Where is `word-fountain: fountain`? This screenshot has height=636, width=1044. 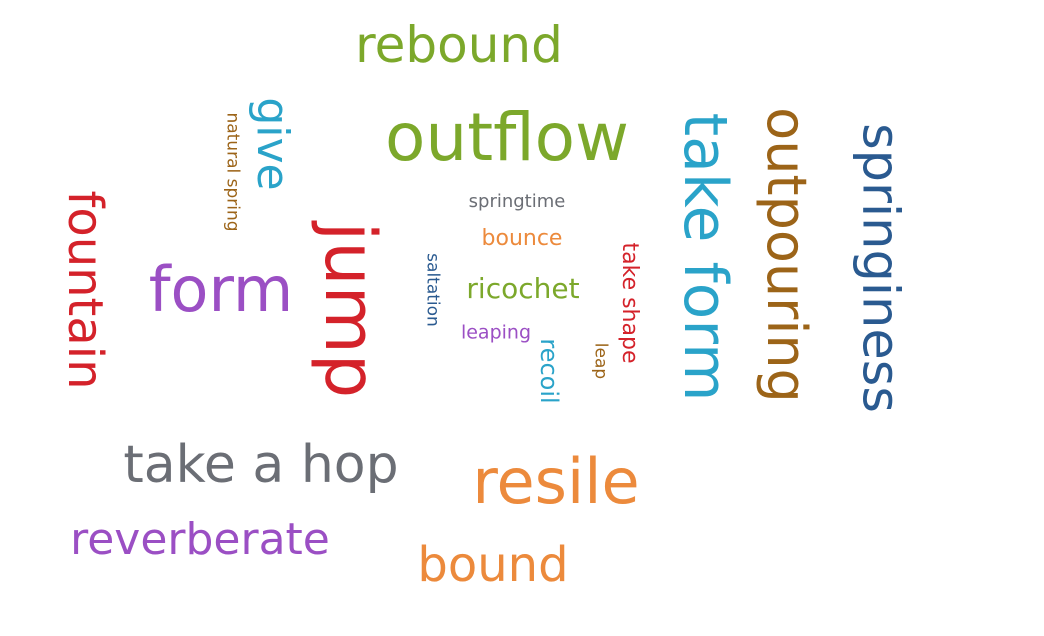 word-fountain: fountain is located at coordinates (85, 290).